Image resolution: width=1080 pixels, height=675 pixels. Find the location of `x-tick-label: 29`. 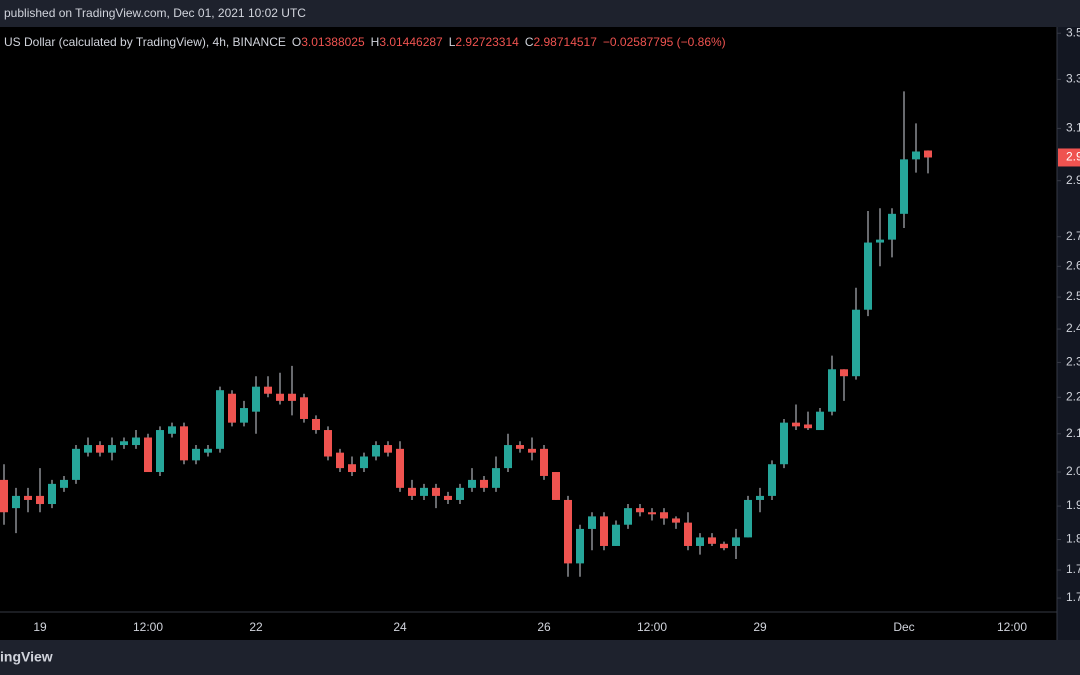

x-tick-label: 29 is located at coordinates (760, 627).